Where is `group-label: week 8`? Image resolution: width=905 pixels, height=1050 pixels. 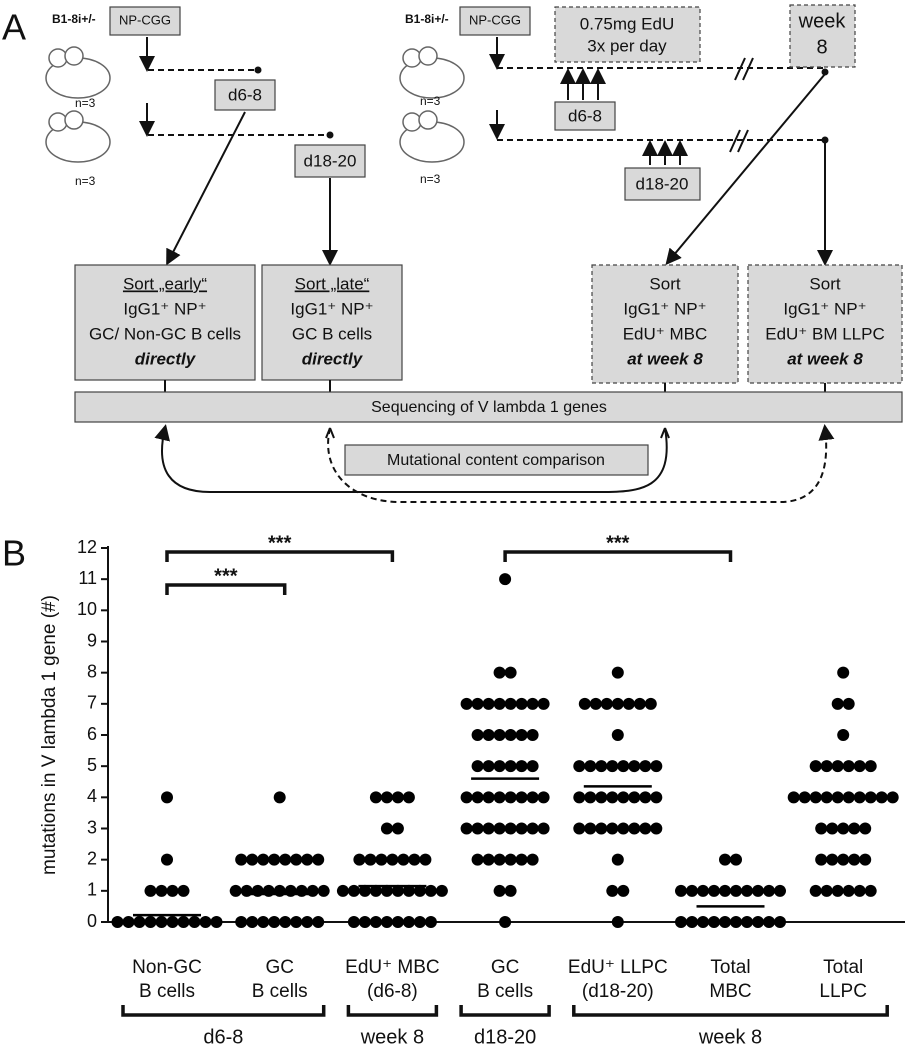
group-label: week 8 is located at coordinates (392, 1037).